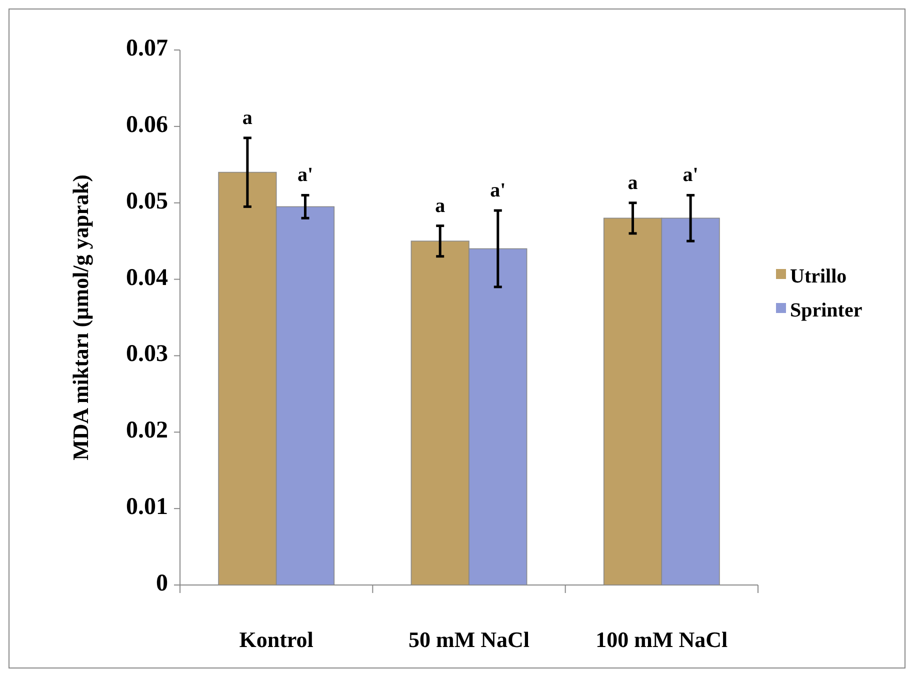  What do you see at coordinates (147, 201) in the screenshot?
I see `y-tick-label: 0.05` at bounding box center [147, 201].